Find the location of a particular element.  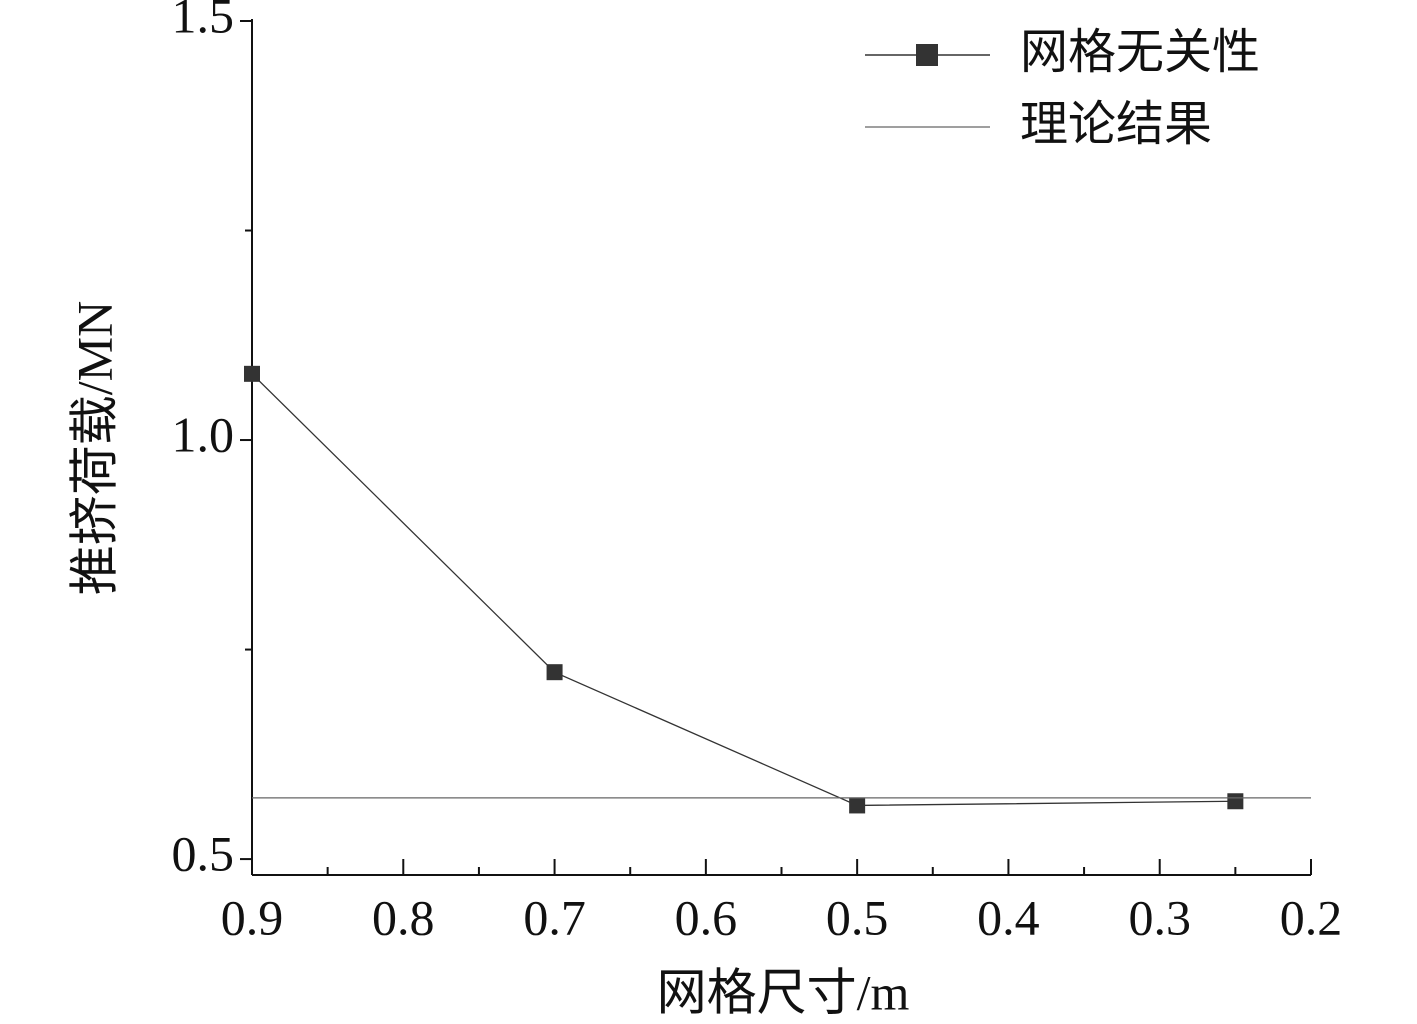

x-axis-label: 网格尺寸/m is located at coordinates (783, 992).